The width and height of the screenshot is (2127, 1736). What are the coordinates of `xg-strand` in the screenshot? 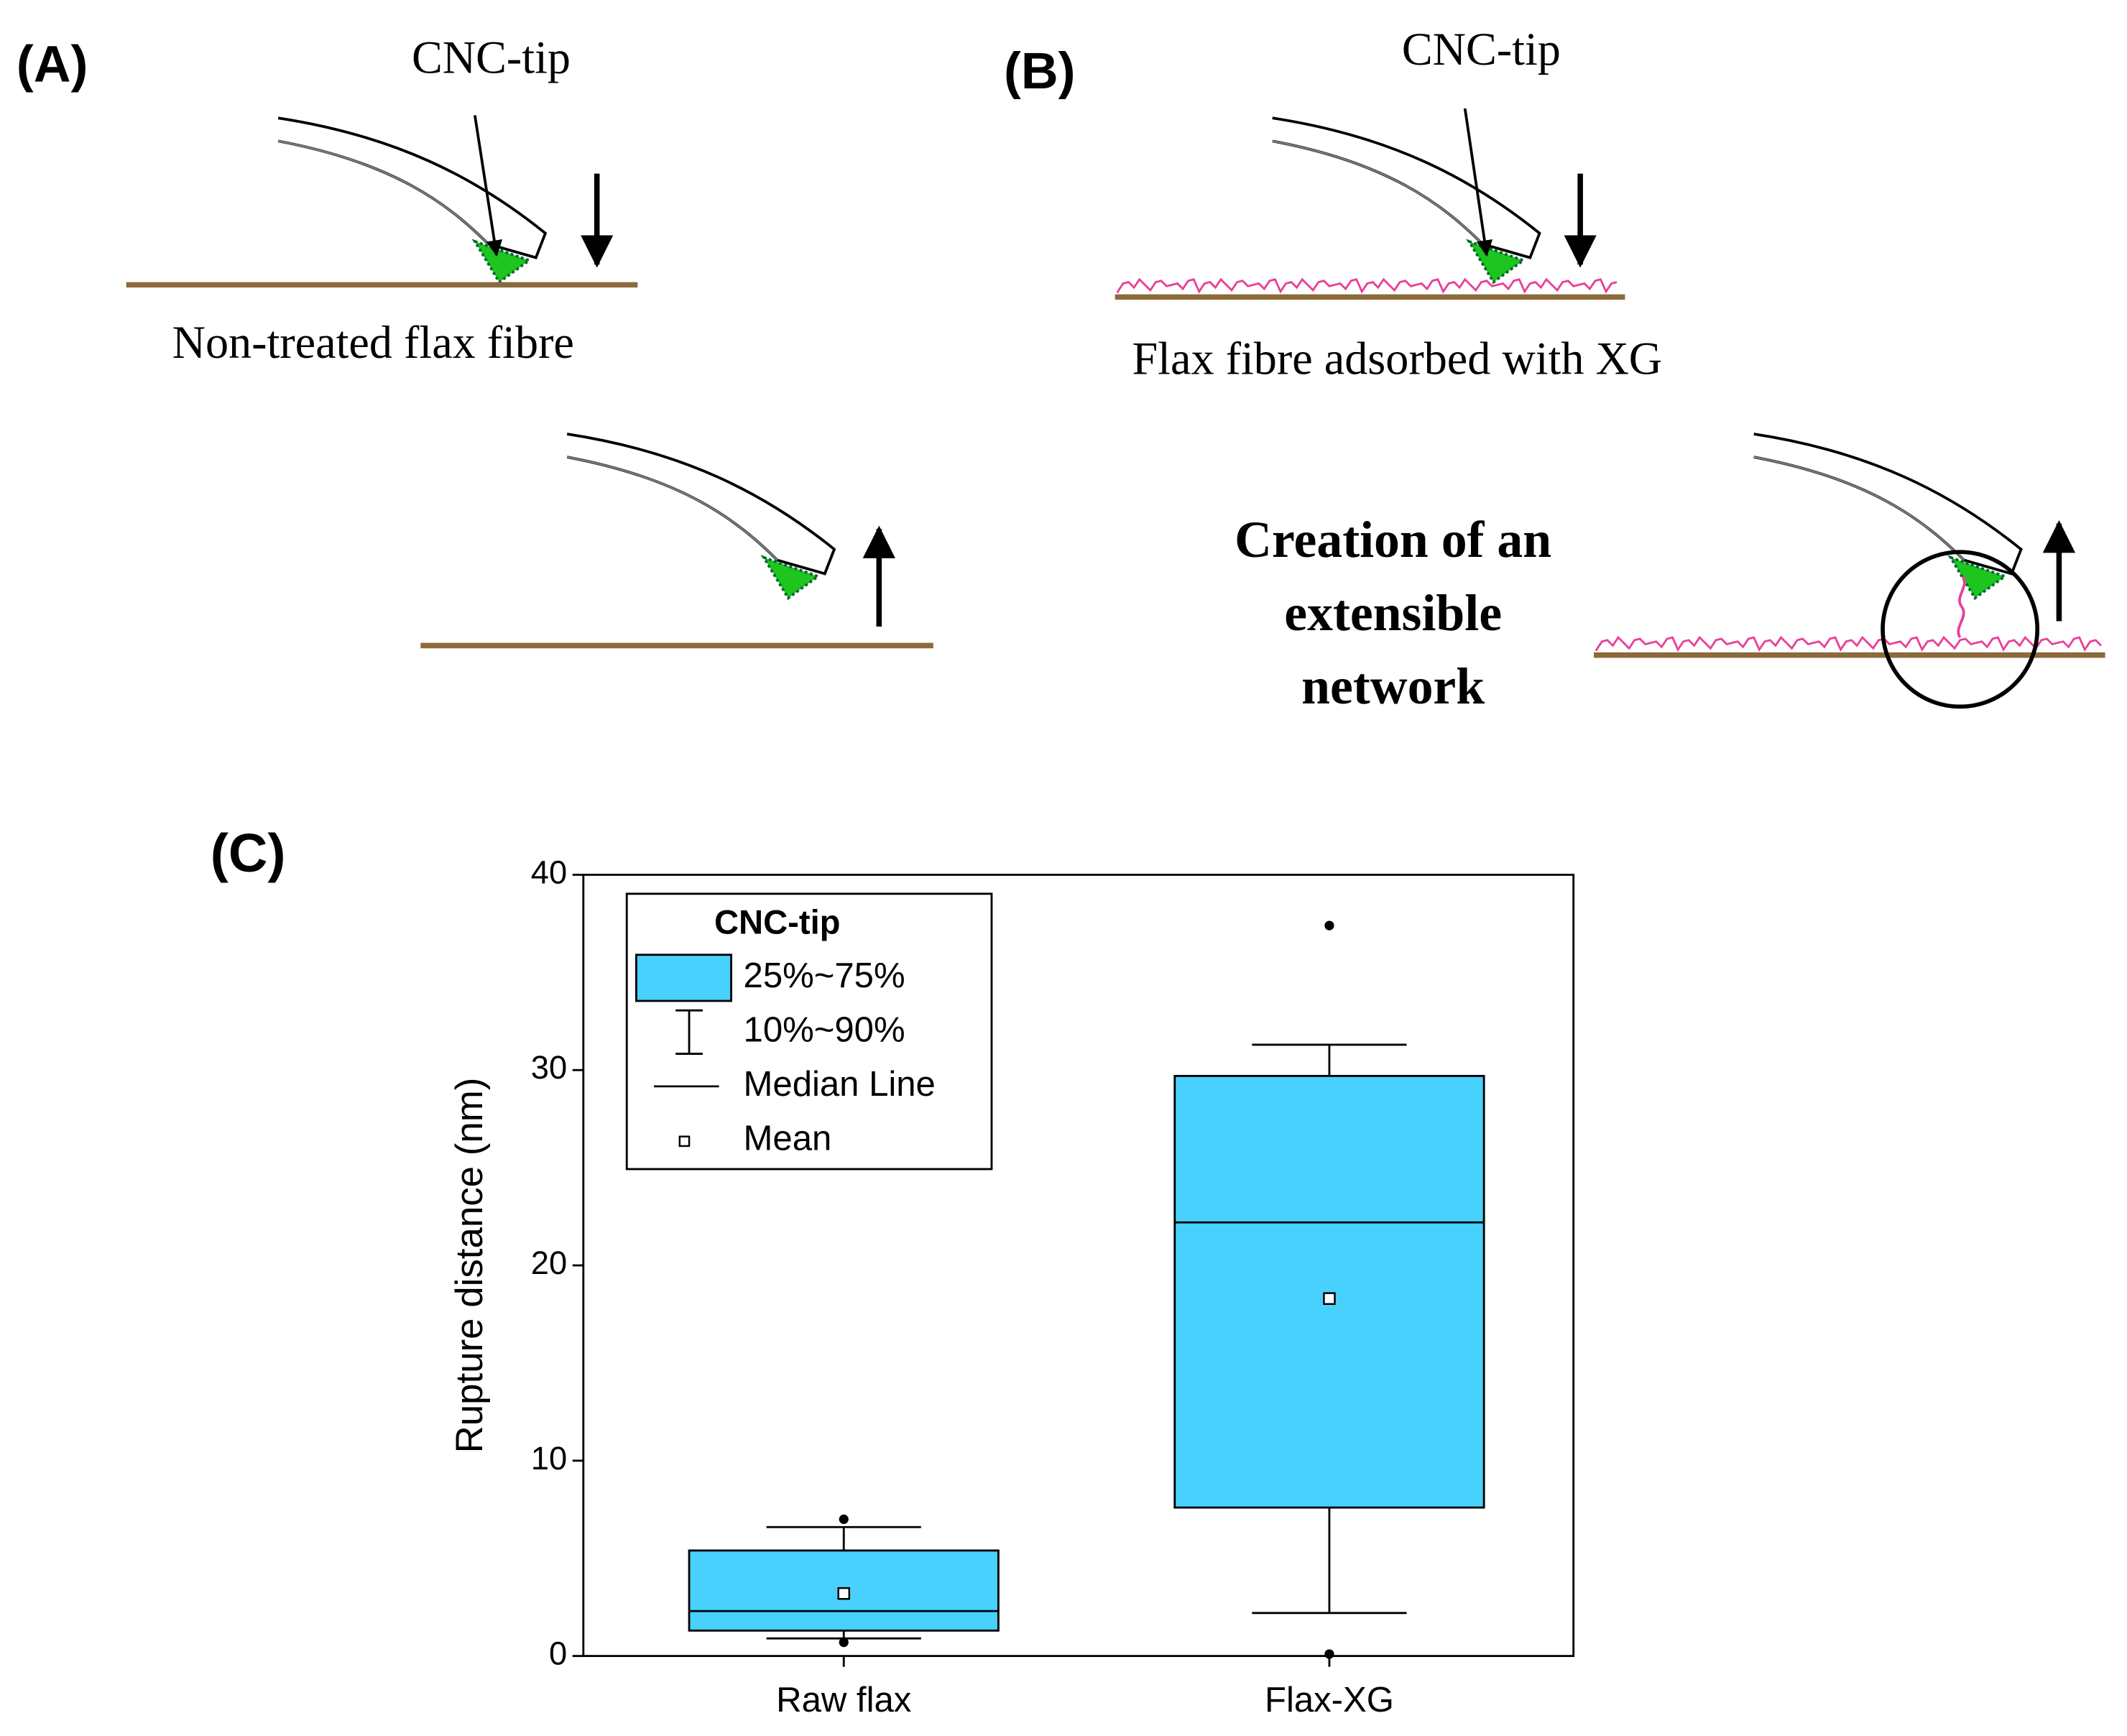 It's located at (1962, 607).